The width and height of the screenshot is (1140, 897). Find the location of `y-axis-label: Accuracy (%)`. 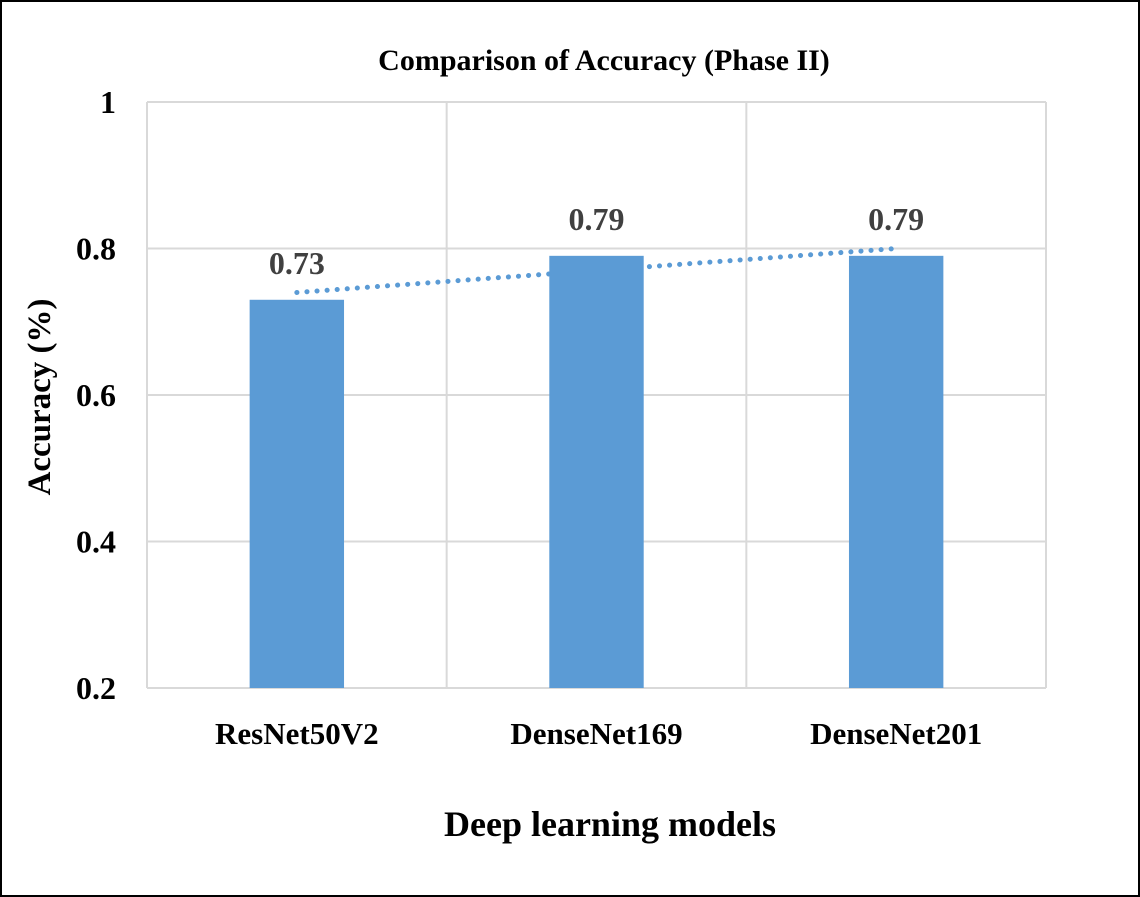

y-axis-label: Accuracy (%) is located at coordinates (40, 396).